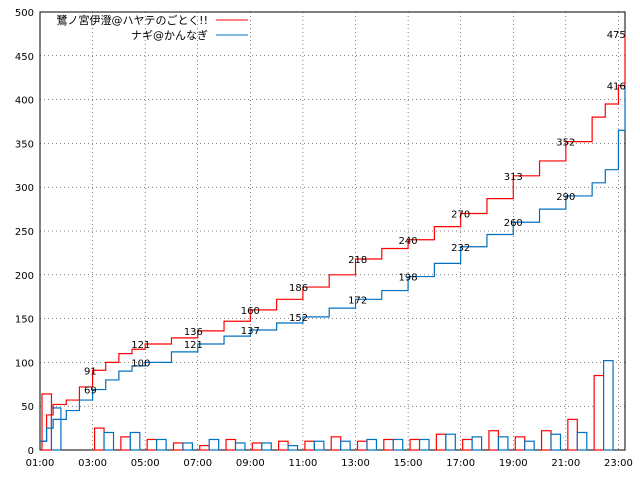  I want to click on data-label: 136, so click(193, 332).